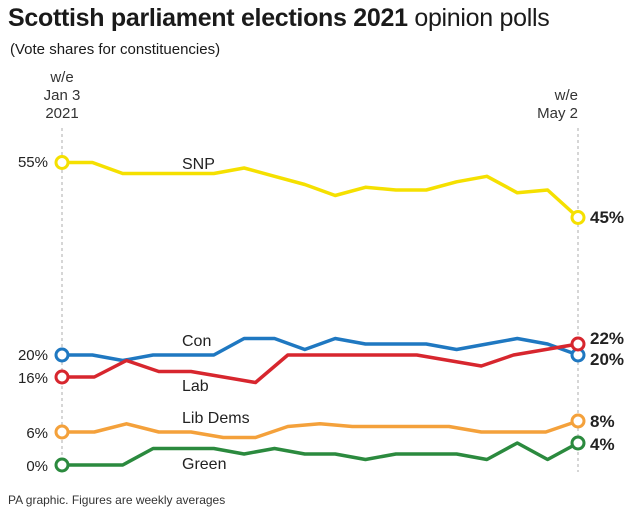 This screenshot has height=516, width=640. I want to click on x-start-label-line1: w/e, so click(61, 77).